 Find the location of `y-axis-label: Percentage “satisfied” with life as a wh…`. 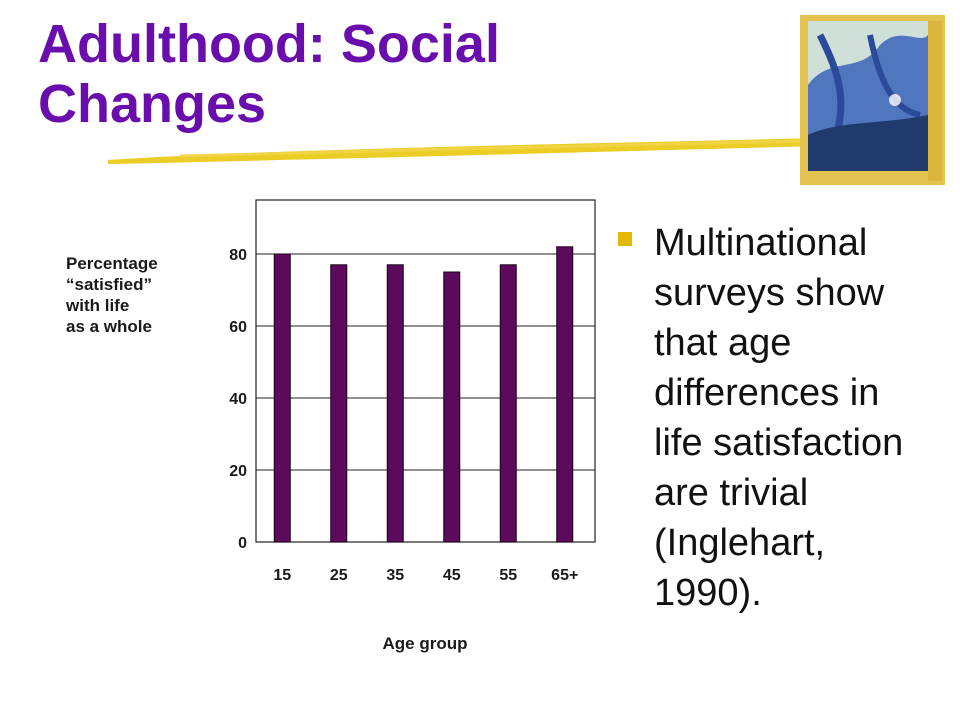

y-axis-label: Percentage “satisfied” with life as a wh… is located at coordinates (136, 295).